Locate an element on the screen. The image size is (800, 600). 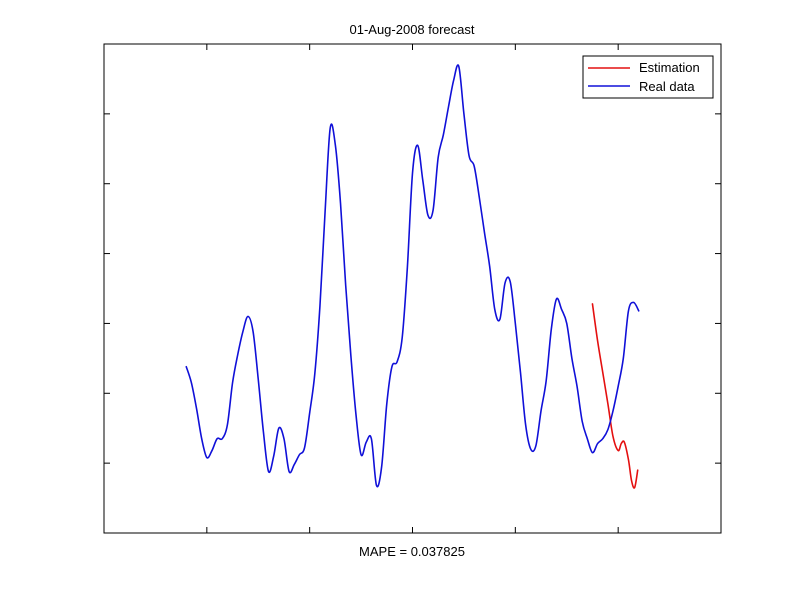
legend-label-estimation: Estimation is located at coordinates (669, 67).